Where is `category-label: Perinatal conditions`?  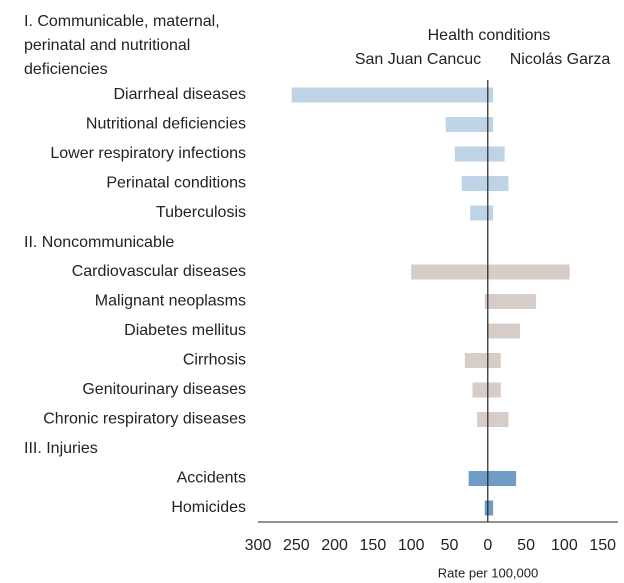
category-label: Perinatal conditions is located at coordinates (176, 183).